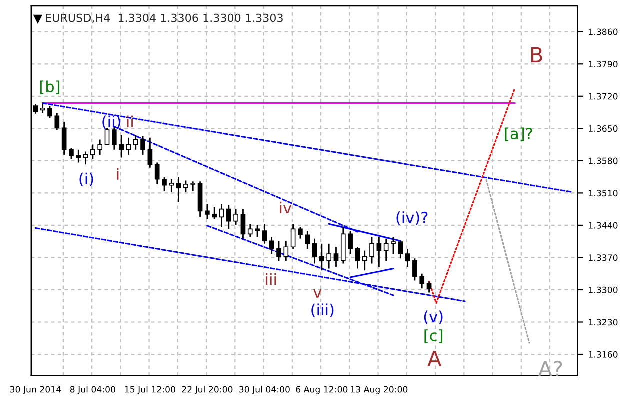 This screenshot has height=404, width=628. Describe the element at coordinates (412, 219) in the screenshot. I see `annotation: (iv)?` at that location.